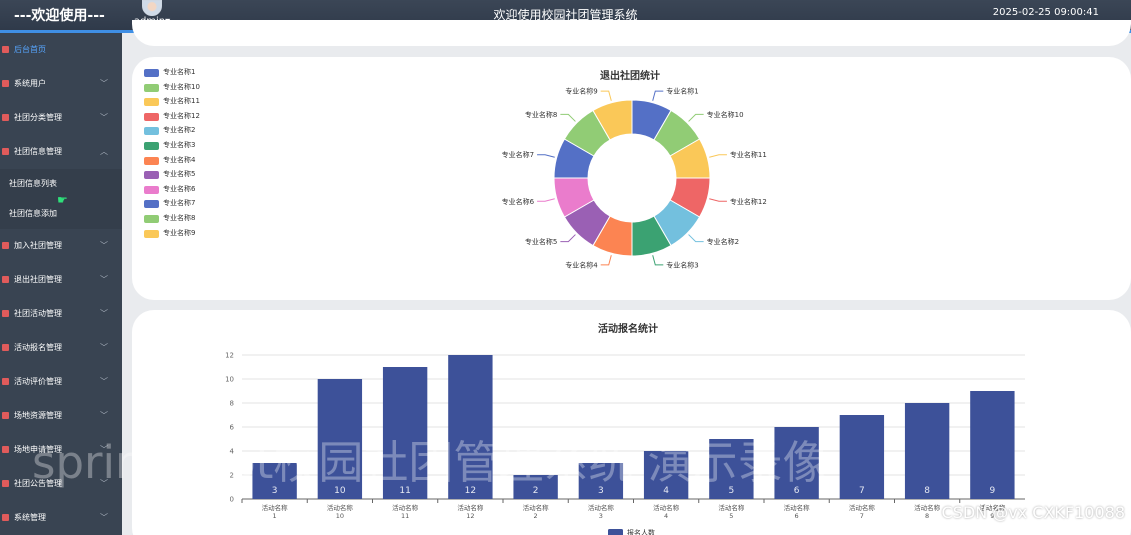 Image resolution: width=1131 pixels, height=535 pixels. I want to click on sidebar-item-venue-apply: 场地申请管理 ﹀, so click(61, 450).